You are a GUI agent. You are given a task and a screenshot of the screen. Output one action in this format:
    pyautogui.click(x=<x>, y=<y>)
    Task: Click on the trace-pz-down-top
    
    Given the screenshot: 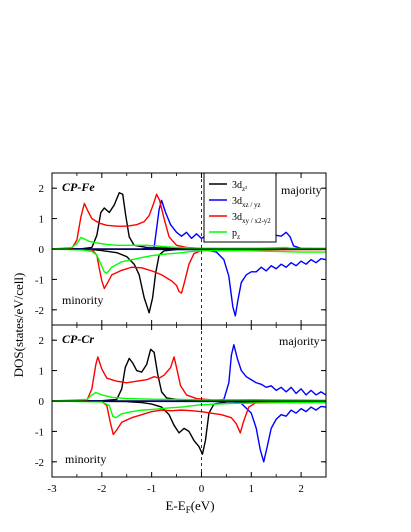 What is the action you would take?
    pyautogui.click(x=188, y=261)
    